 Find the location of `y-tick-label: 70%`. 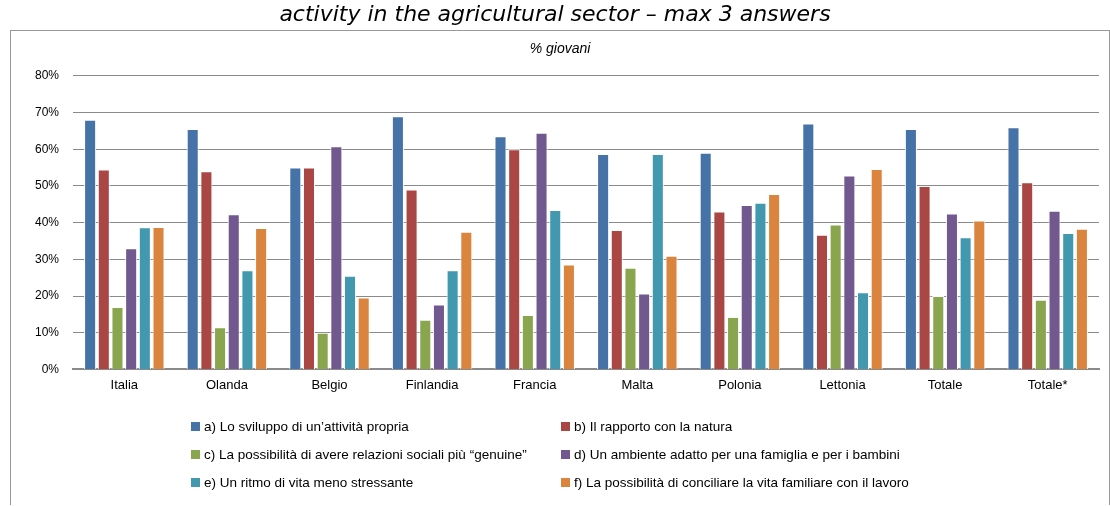

y-tick-label: 70% is located at coordinates (47, 111).